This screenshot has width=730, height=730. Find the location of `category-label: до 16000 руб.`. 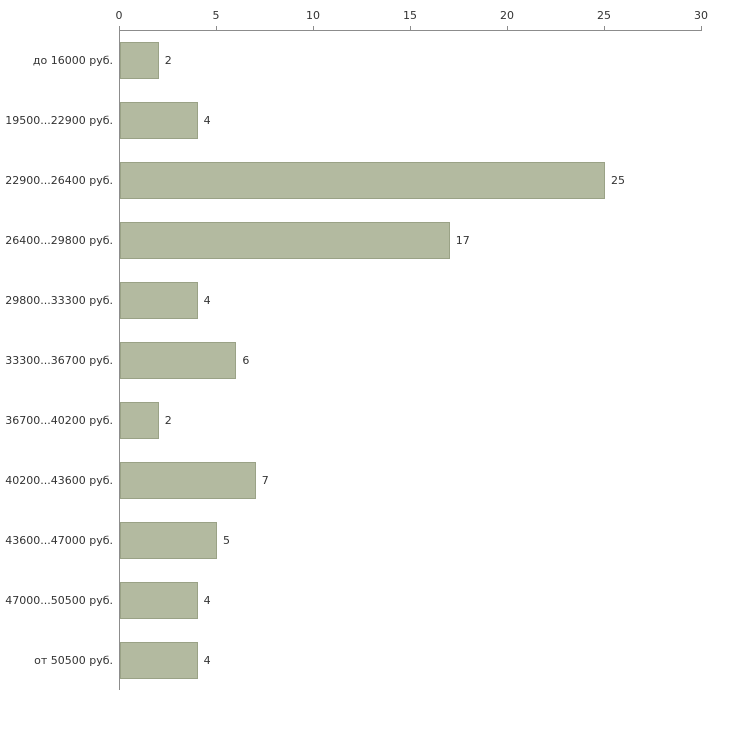

category-label: до 16000 руб. is located at coordinates (72, 60).